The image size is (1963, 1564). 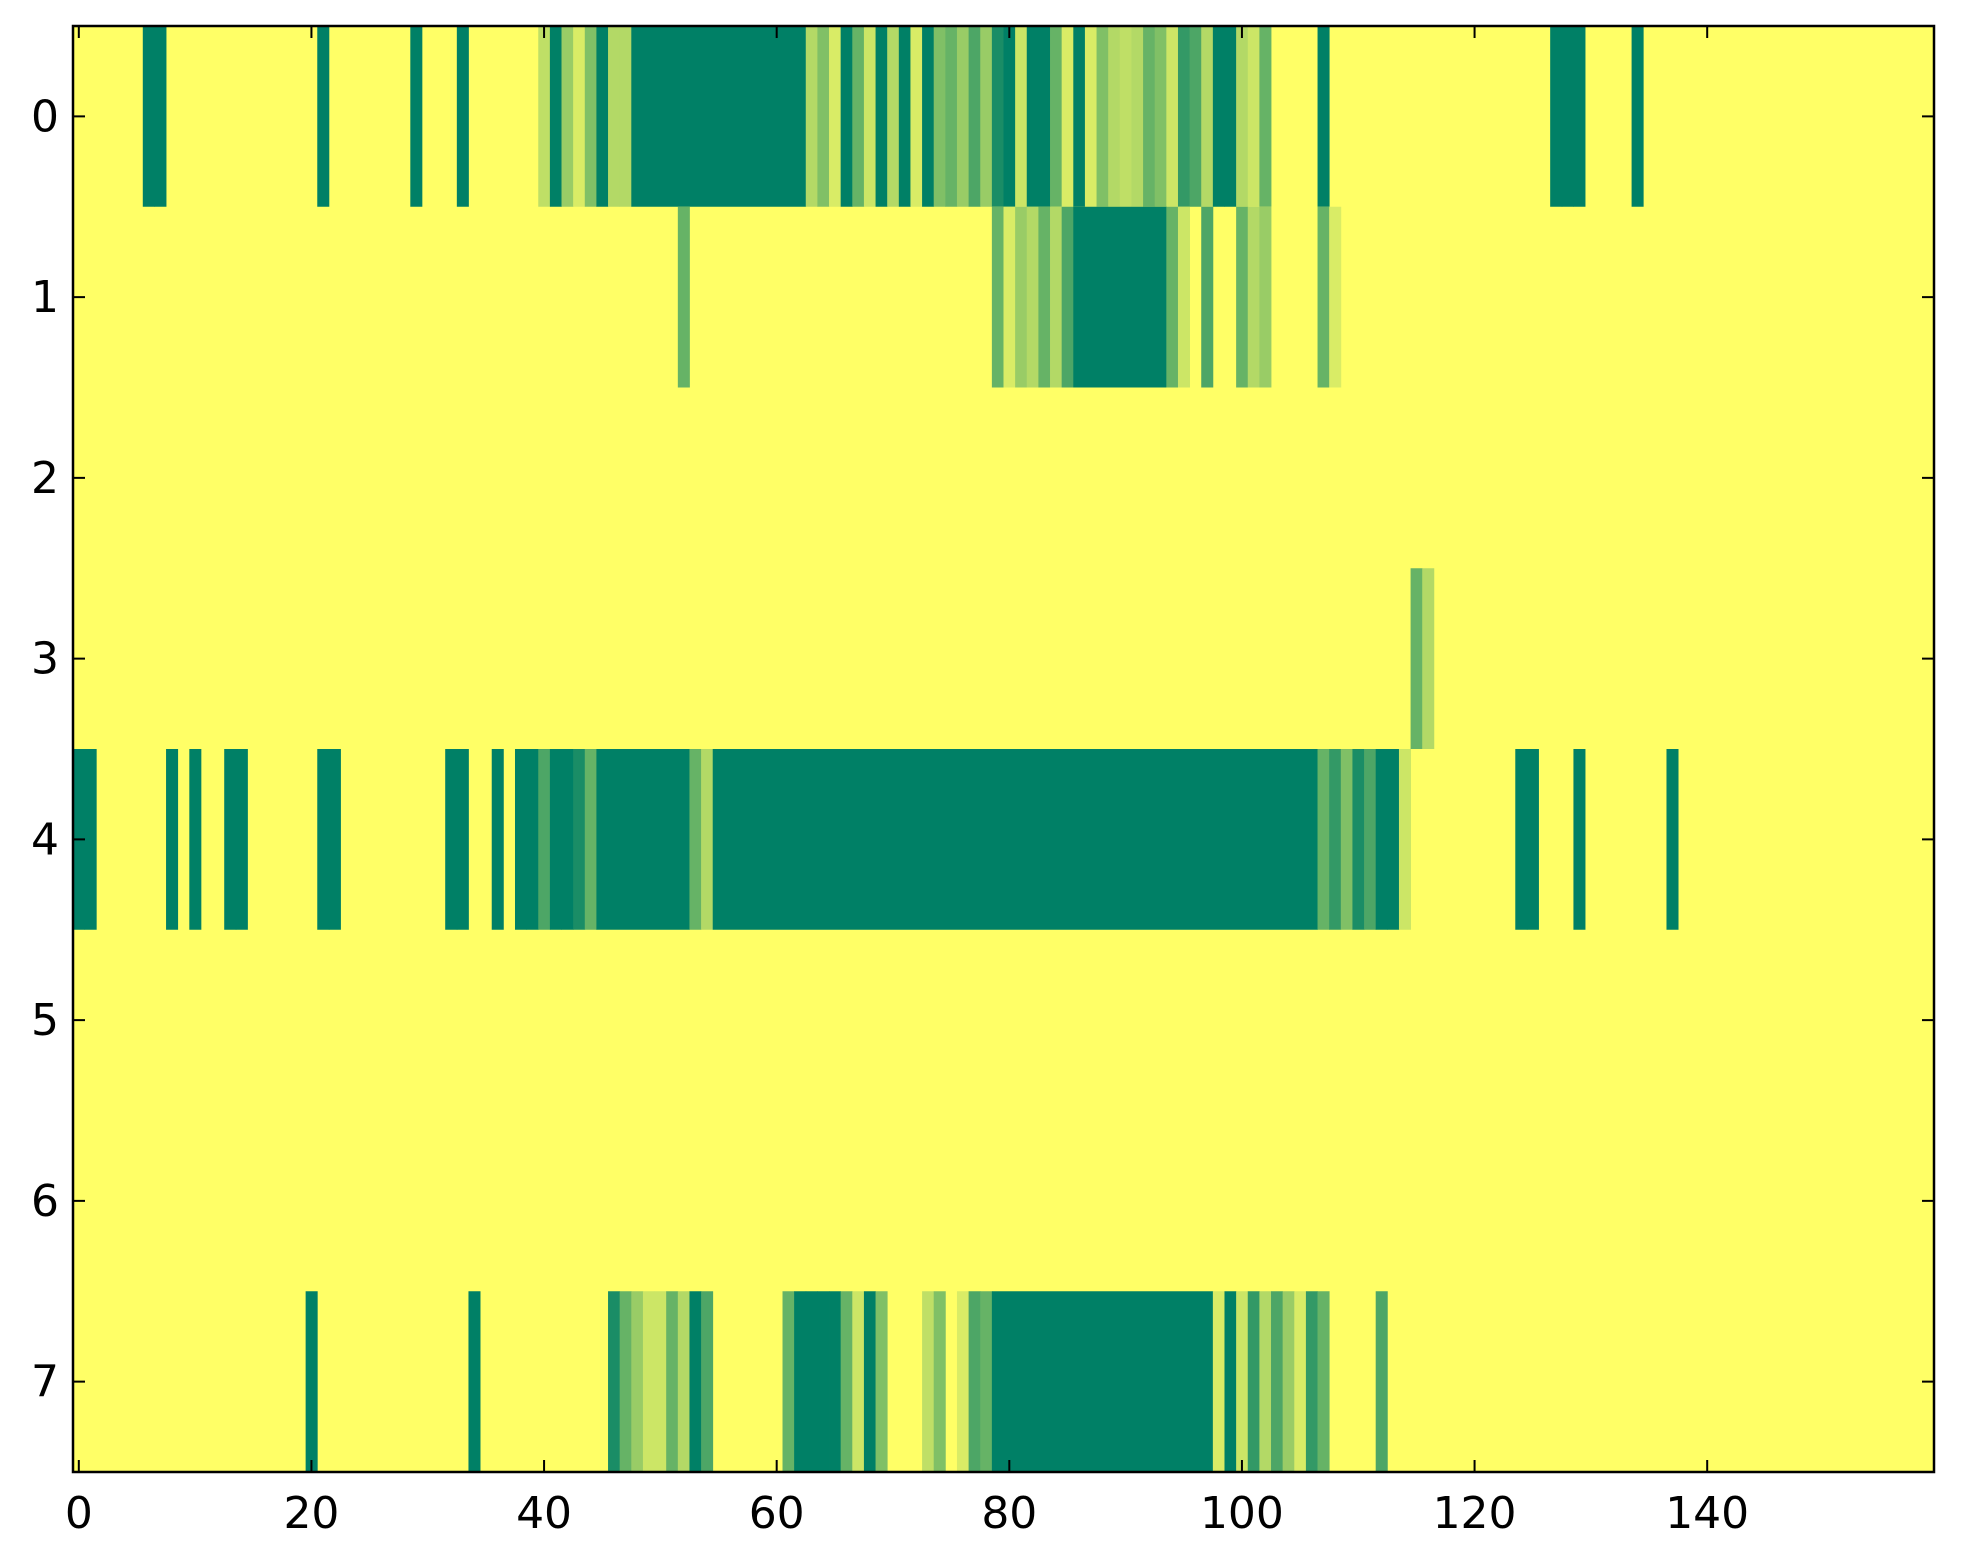 What do you see at coordinates (1009, 1513) in the screenshot?
I see `x-tick-label: 80` at bounding box center [1009, 1513].